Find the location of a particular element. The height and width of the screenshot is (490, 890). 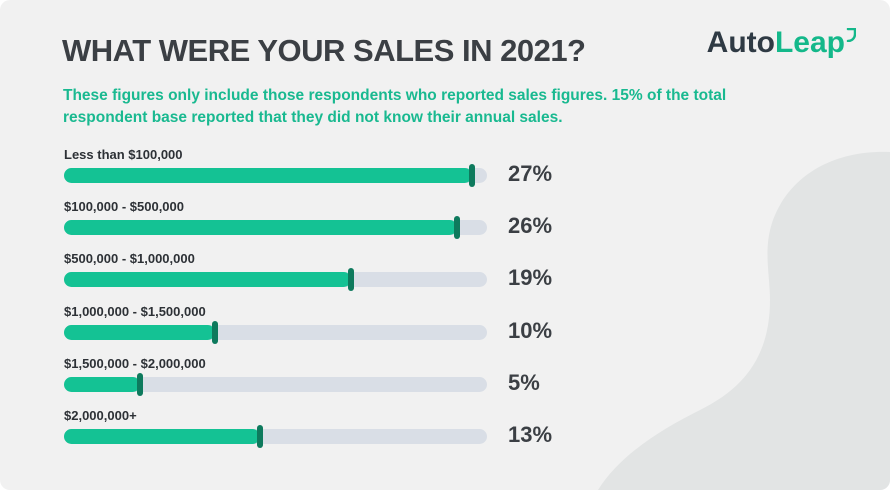

autoleap-logo: Auto Leap is located at coordinates (781, 43).